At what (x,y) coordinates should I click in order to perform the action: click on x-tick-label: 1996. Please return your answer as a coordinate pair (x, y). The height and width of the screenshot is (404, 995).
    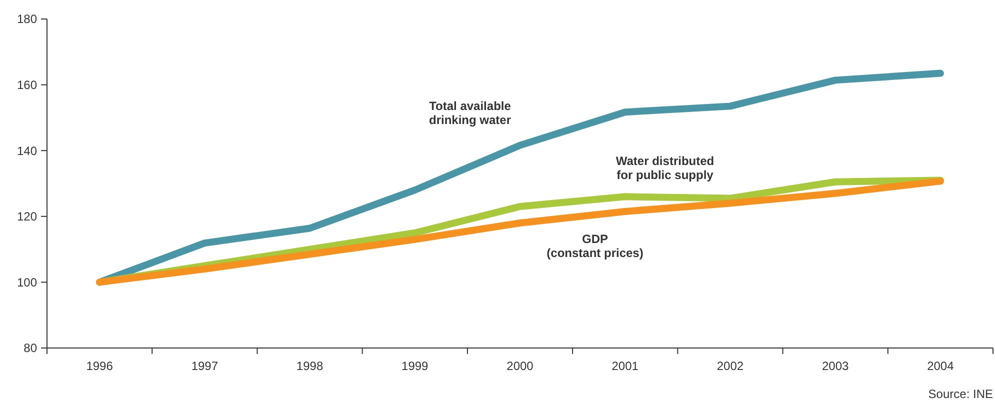
    Looking at the image, I should click on (100, 366).